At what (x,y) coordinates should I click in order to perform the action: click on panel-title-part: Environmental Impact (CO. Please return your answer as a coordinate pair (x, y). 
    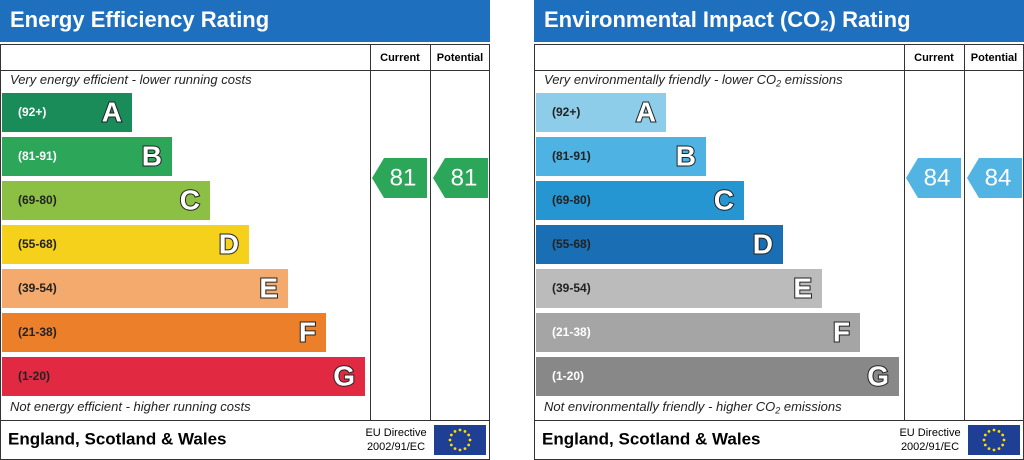
    Looking at the image, I should click on (682, 19).